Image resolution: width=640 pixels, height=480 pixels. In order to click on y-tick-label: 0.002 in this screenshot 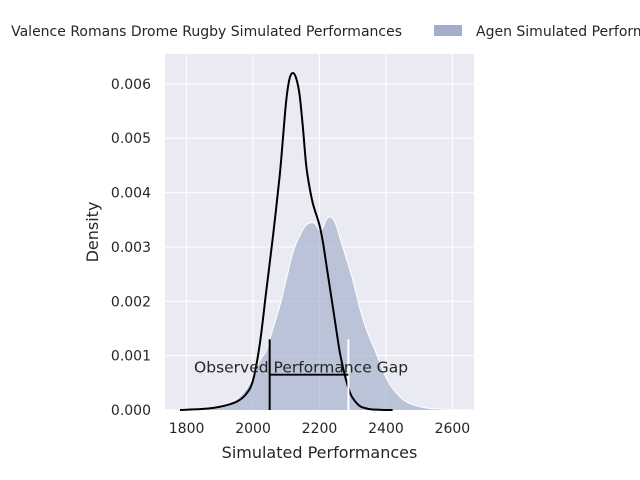, I will do `click(131, 302)`.